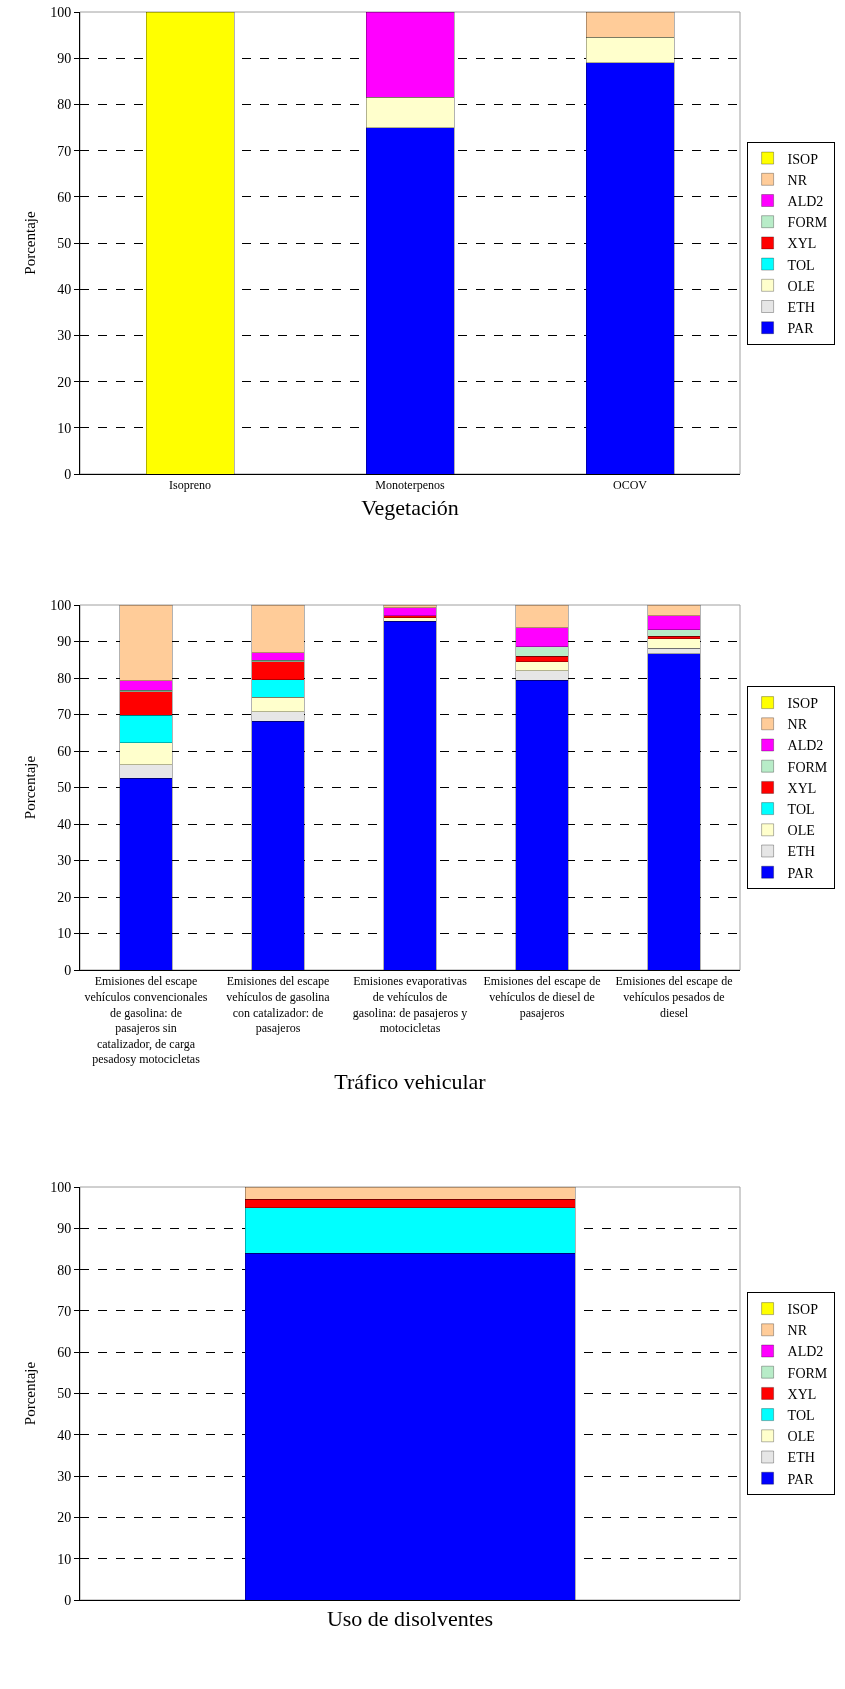  What do you see at coordinates (410, 1005) in the screenshot?
I see `x-tick-label: Emisiones evaporativas de vehículos de gasolina: de pasajeros y motocicletas` at bounding box center [410, 1005].